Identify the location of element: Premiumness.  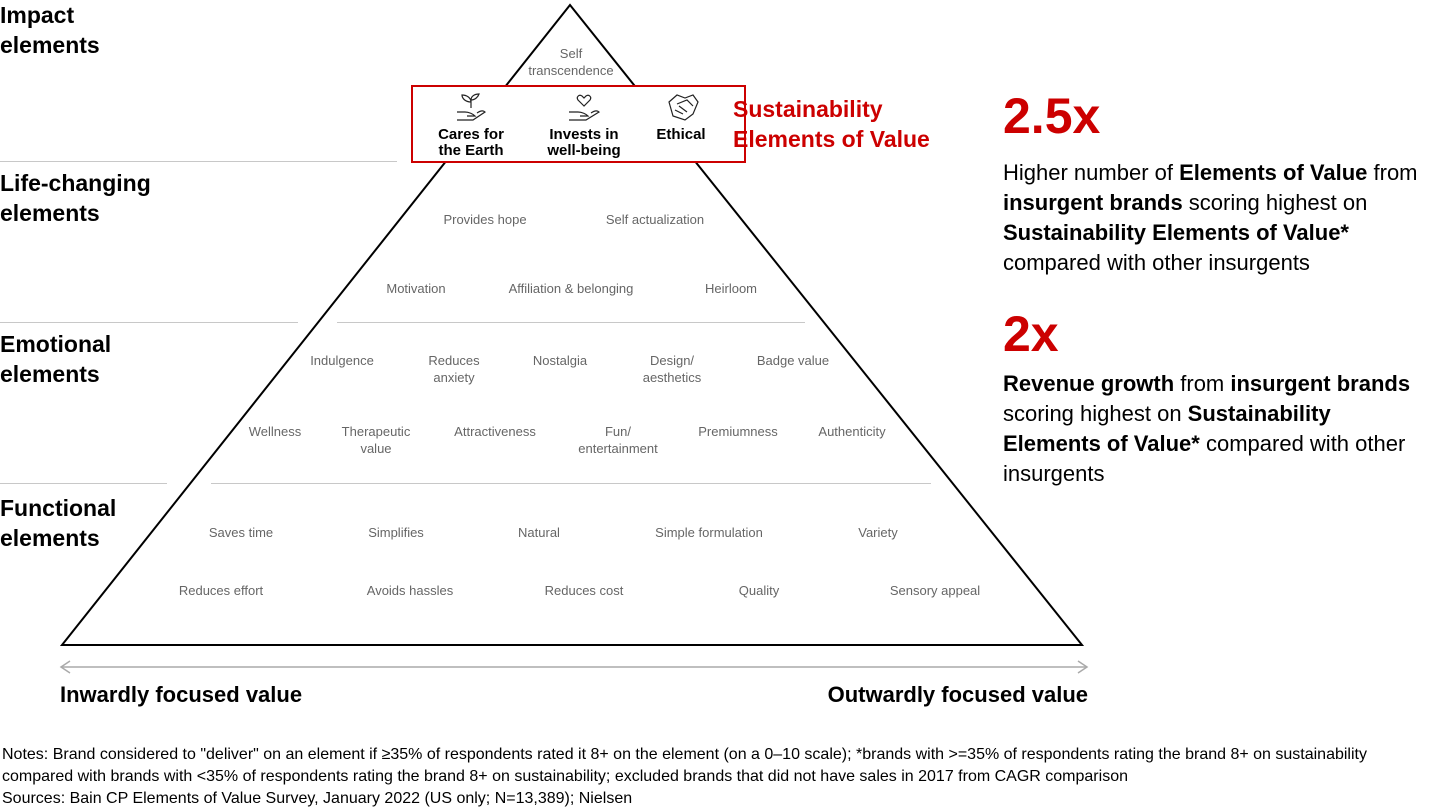
(737, 431).